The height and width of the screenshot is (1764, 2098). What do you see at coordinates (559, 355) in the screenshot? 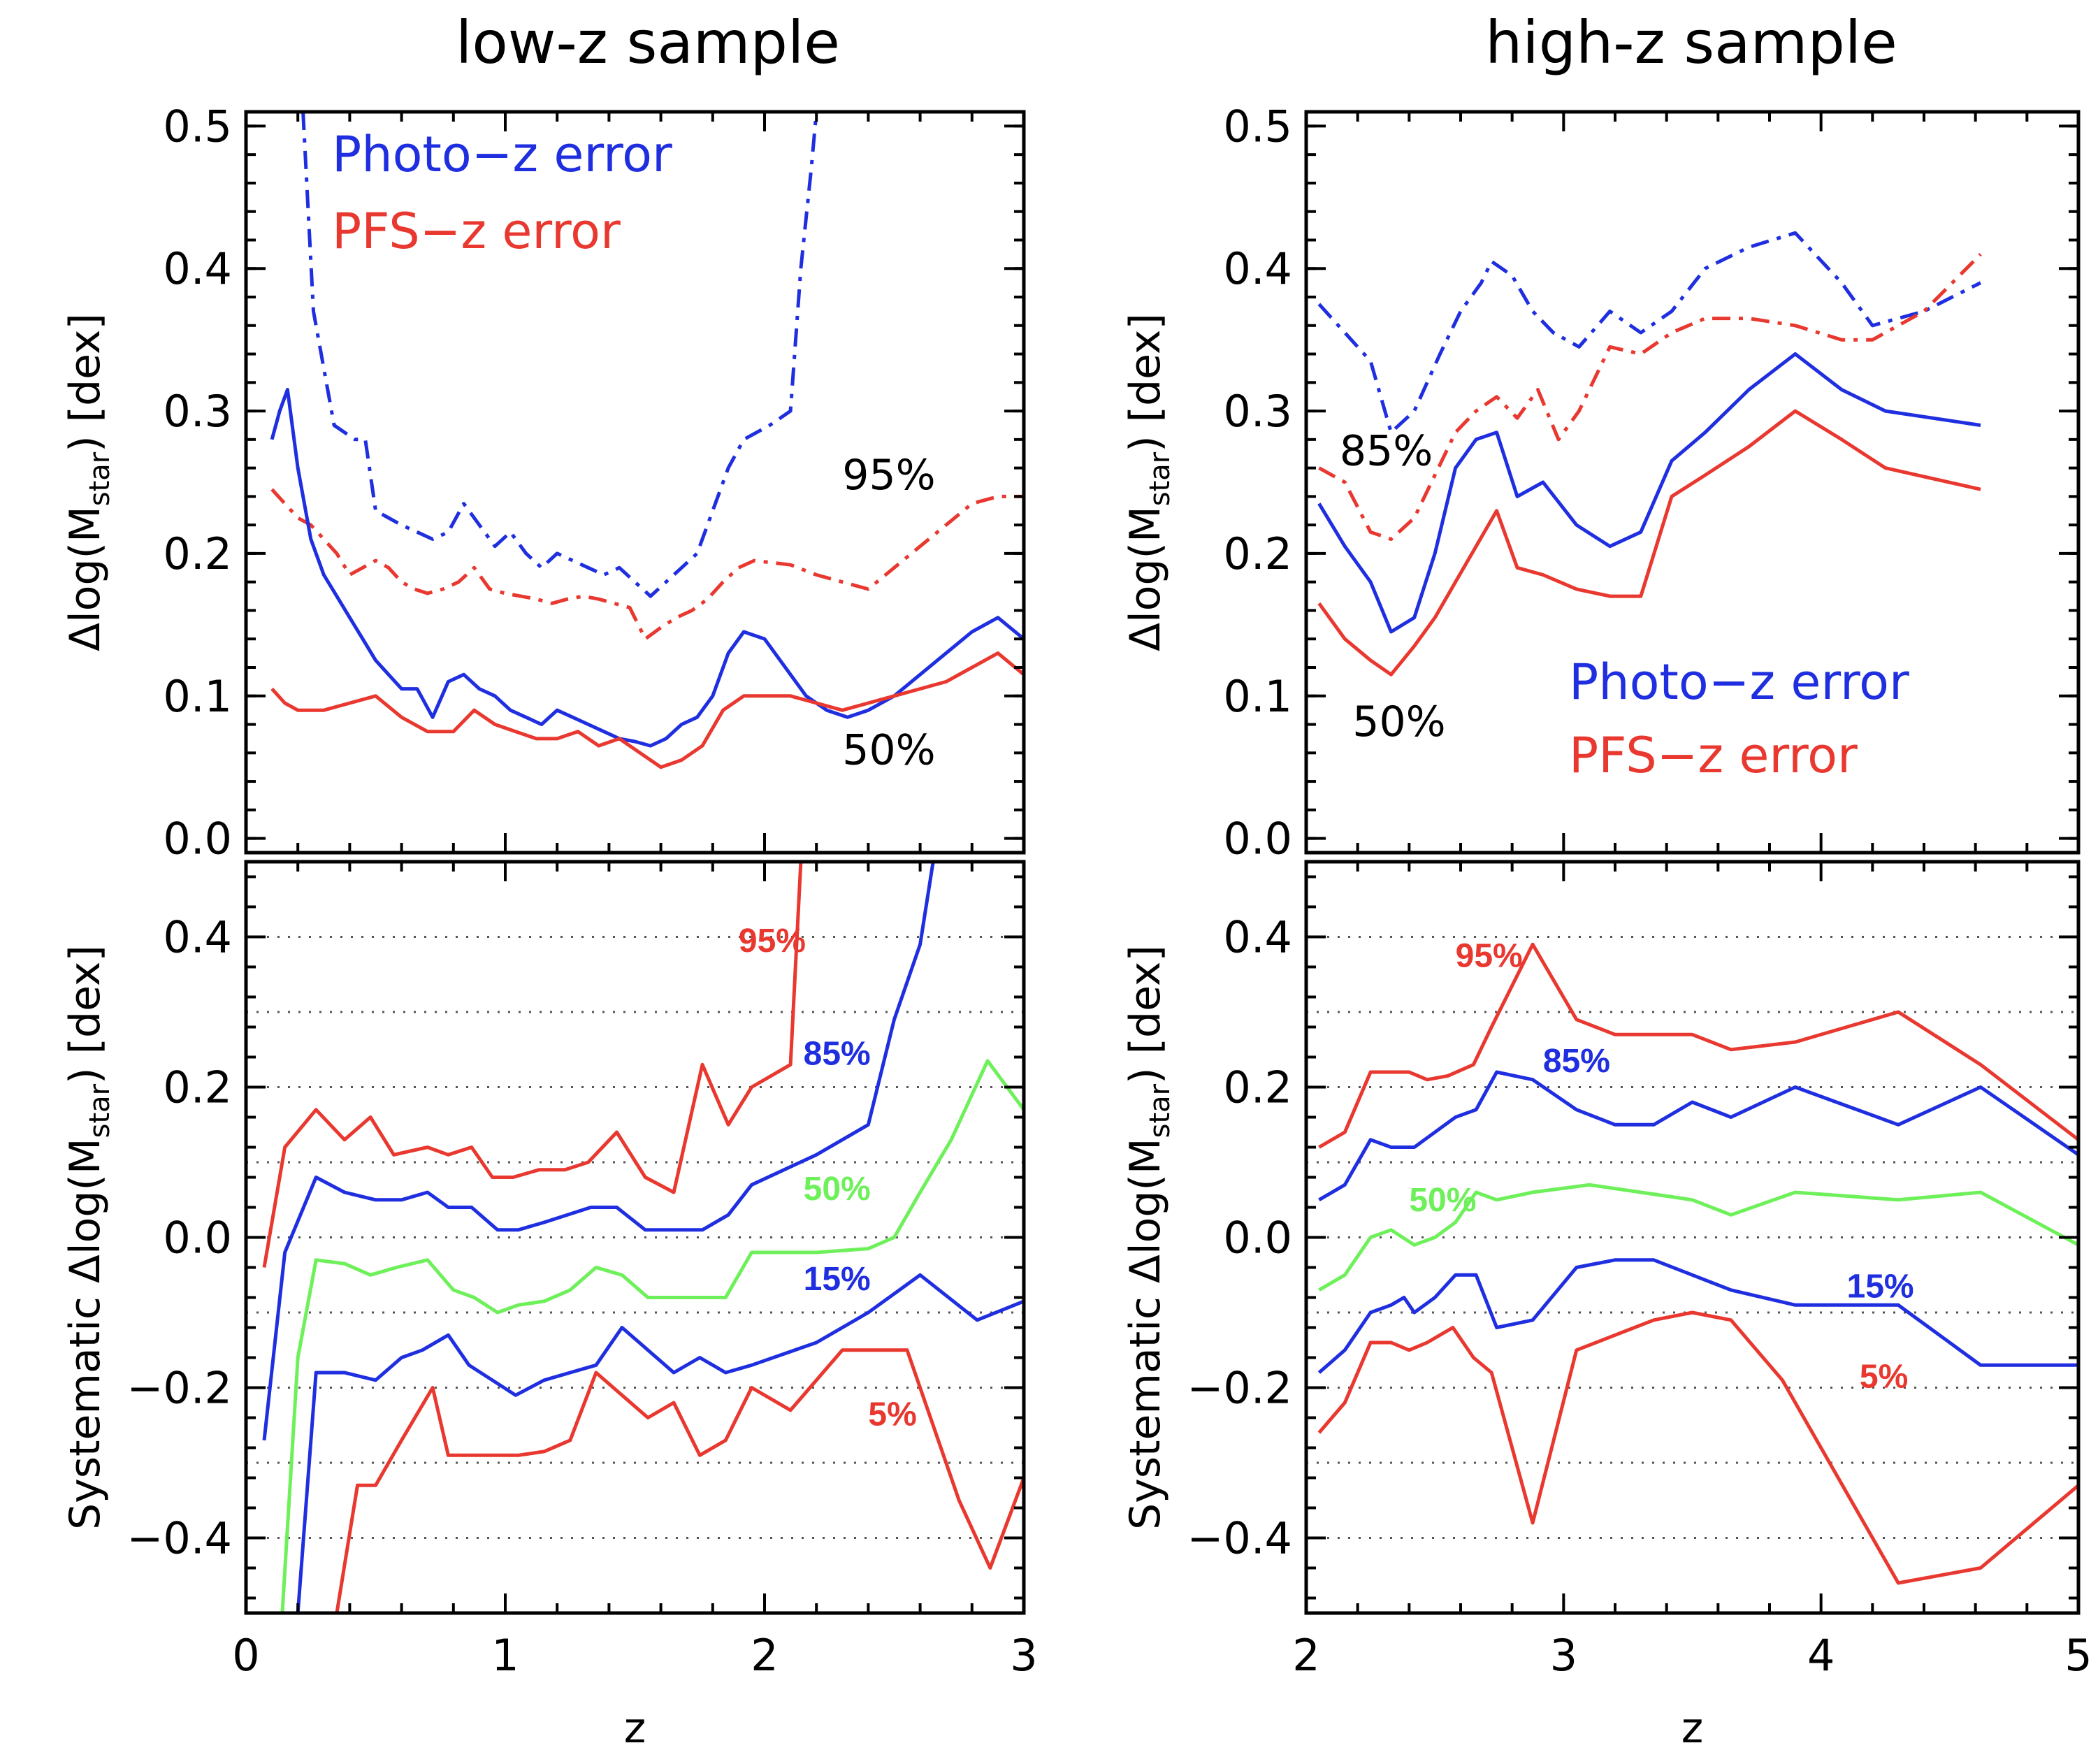
I see `series-photo-z-95-` at bounding box center [559, 355].